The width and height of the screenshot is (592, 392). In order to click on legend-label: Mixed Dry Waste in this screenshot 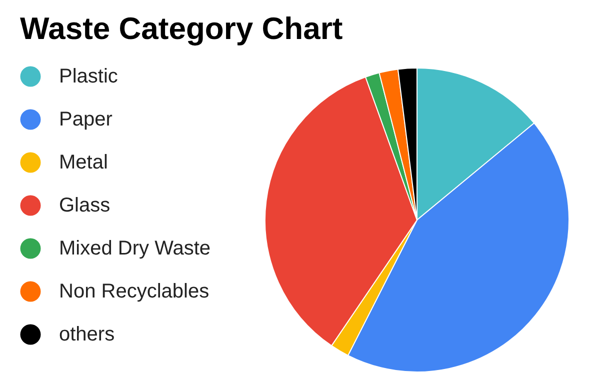, I will do `click(135, 249)`.